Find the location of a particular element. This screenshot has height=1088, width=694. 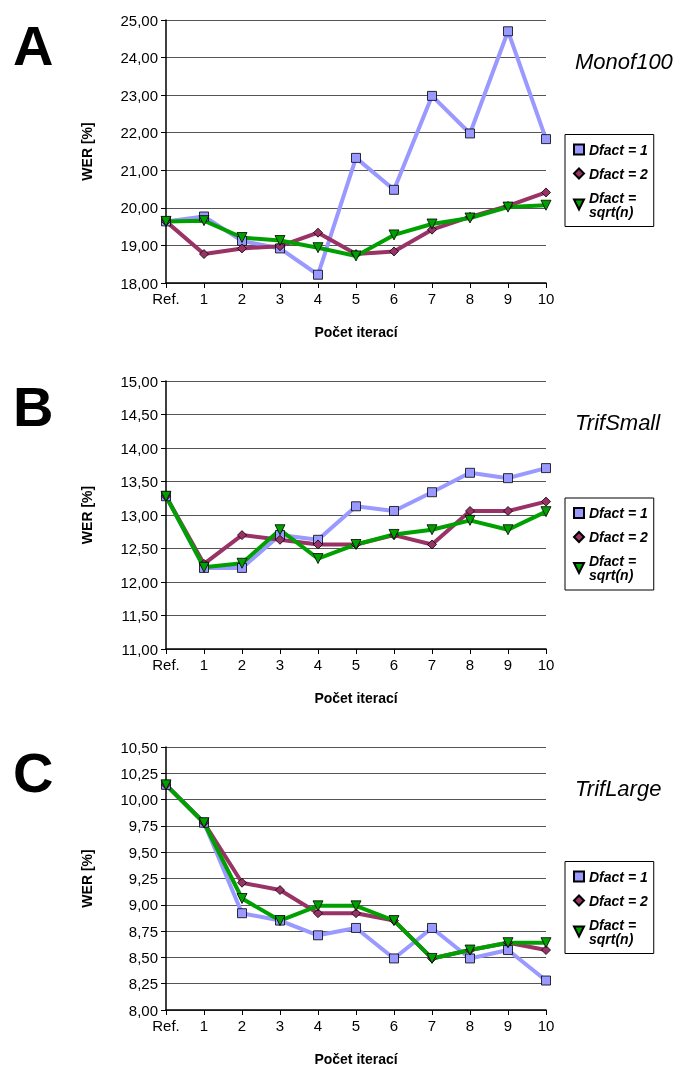

y-tick-label: 10,00 is located at coordinates (139, 800).